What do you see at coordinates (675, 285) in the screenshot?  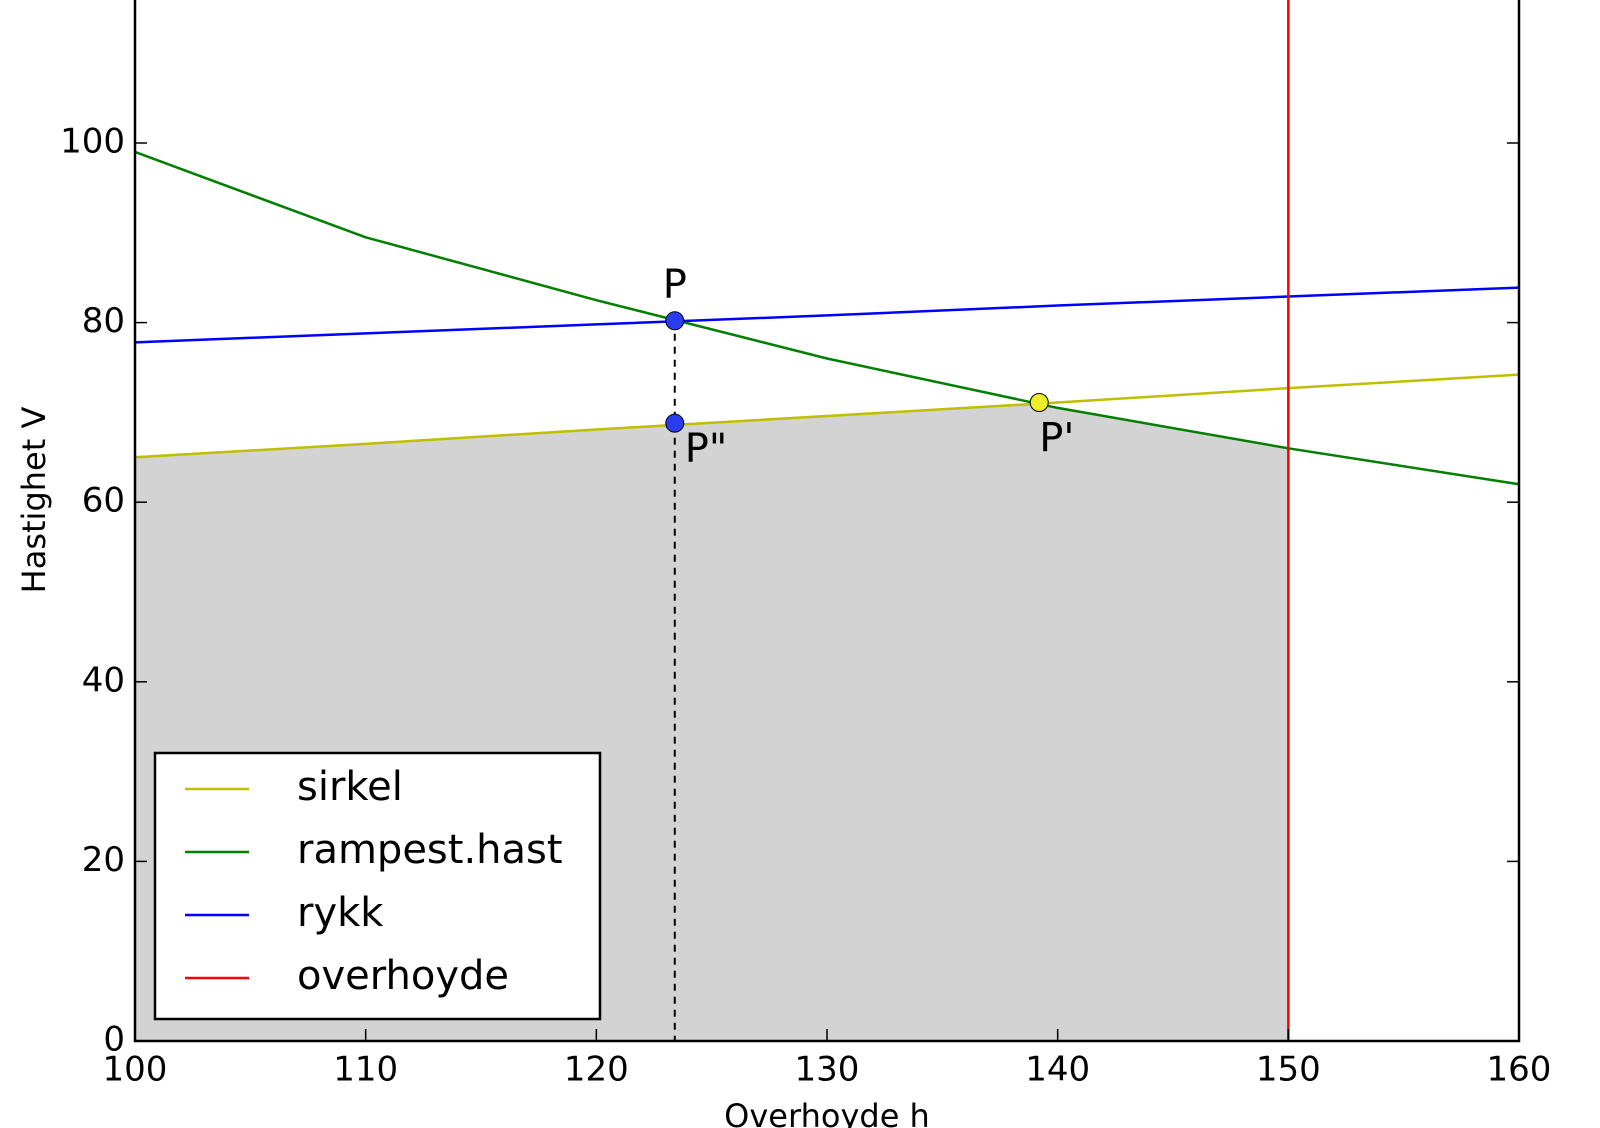 I see `point-label: P` at bounding box center [675, 285].